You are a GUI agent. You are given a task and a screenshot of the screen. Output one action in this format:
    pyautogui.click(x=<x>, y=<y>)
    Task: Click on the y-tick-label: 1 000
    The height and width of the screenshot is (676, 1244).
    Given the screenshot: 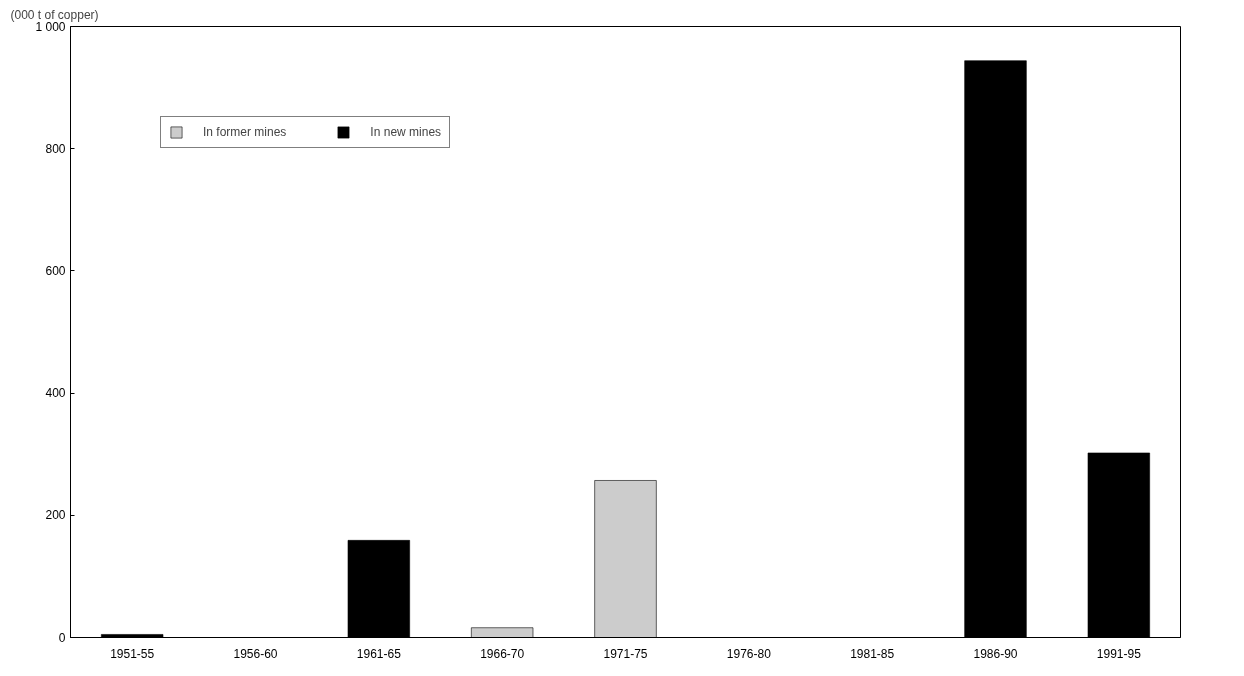 What is the action you would take?
    pyautogui.click(x=50, y=26)
    